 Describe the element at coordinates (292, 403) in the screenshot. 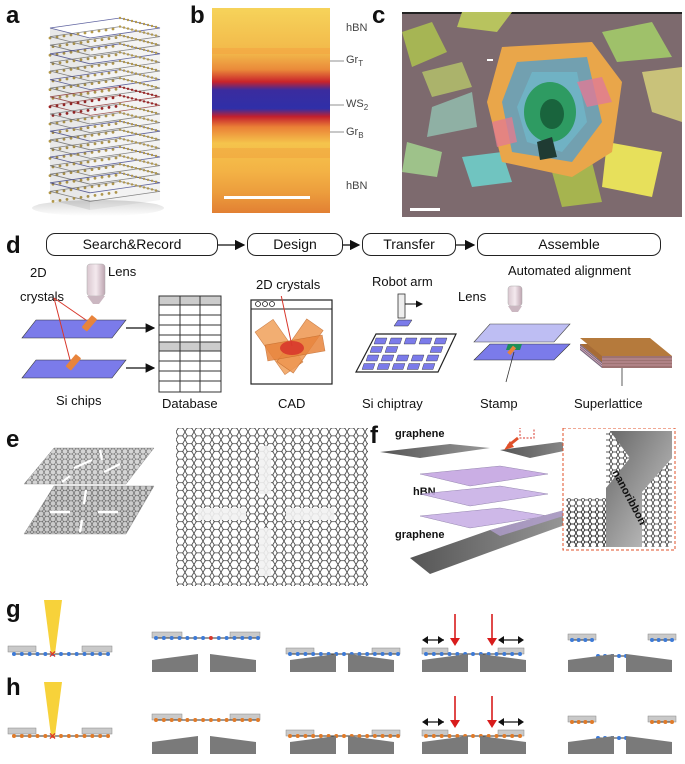

I see `label-cad: CAD` at that location.